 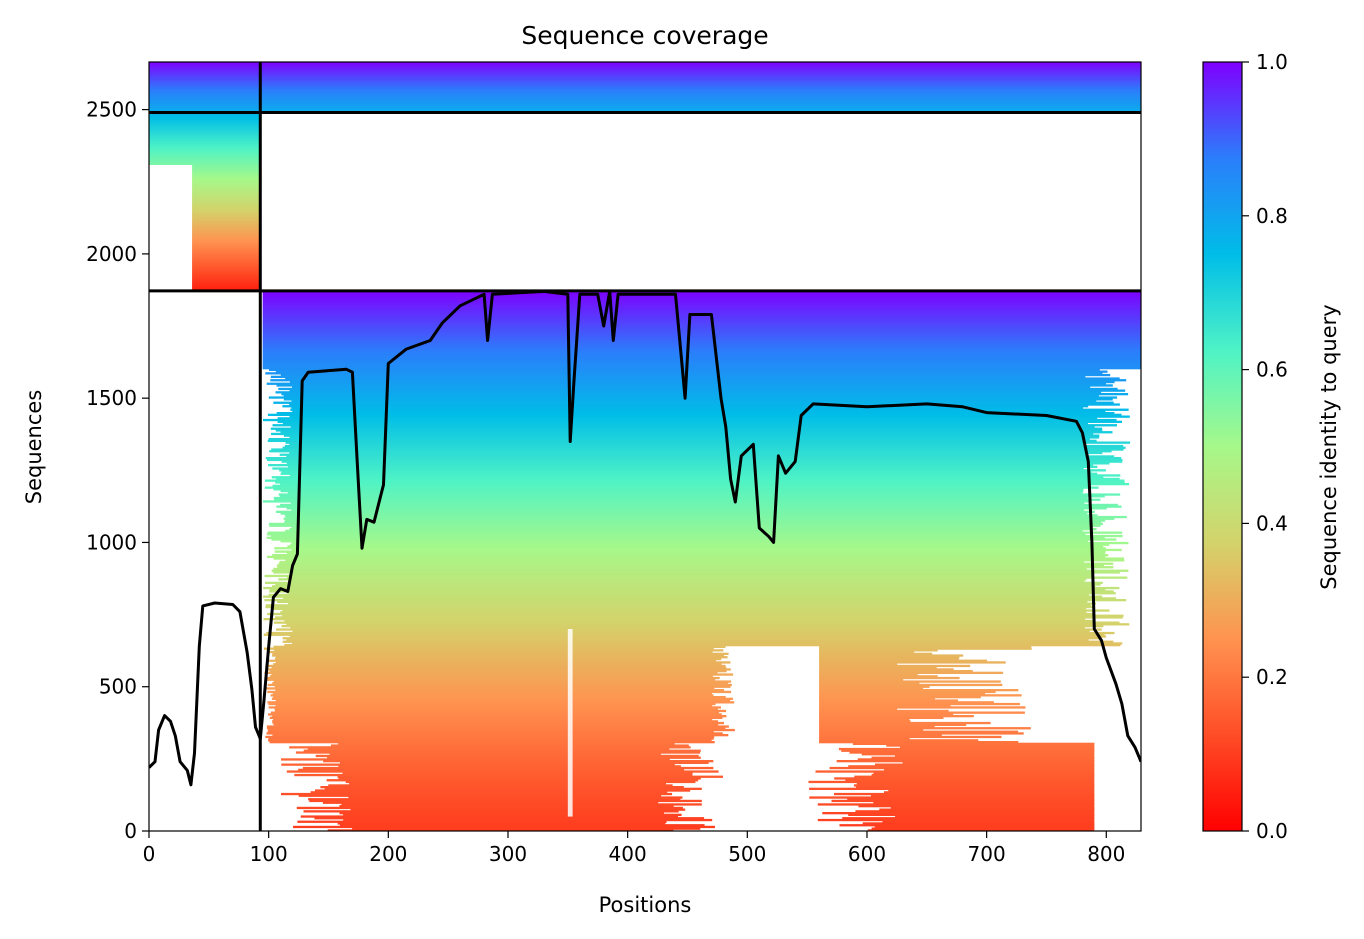 What do you see at coordinates (1265, 446) in the screenshot?
I see `colorbar-ticks: 0.0 0.2 0.4 0.6 0.8 1.0` at bounding box center [1265, 446].